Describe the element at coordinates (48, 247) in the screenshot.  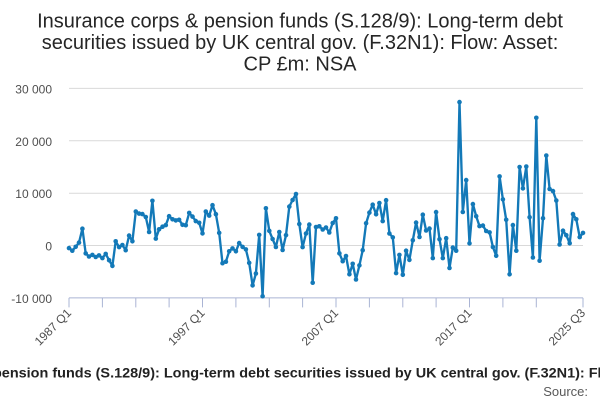
I see `svg-text: 0` at that location.